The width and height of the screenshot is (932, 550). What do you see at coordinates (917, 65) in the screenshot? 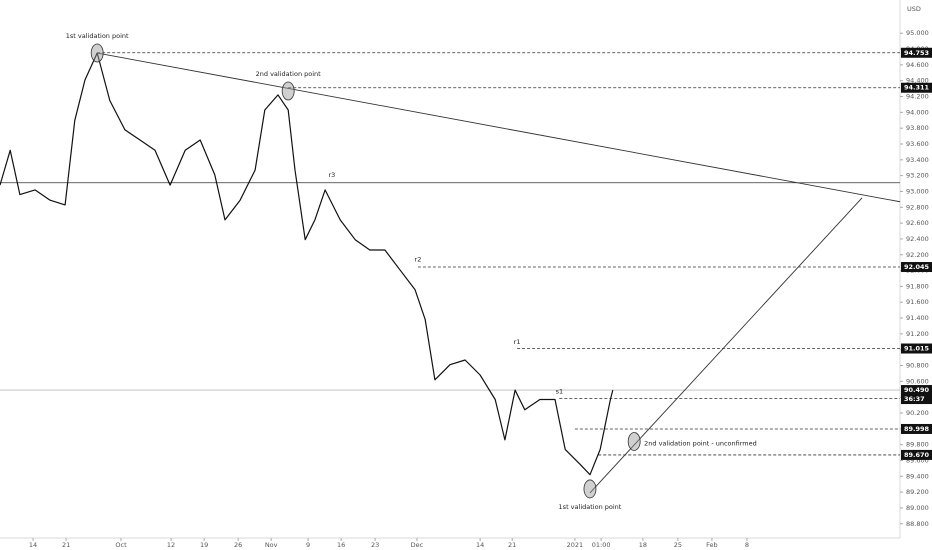
I see `y-tick-label: 94.600` at bounding box center [917, 65].